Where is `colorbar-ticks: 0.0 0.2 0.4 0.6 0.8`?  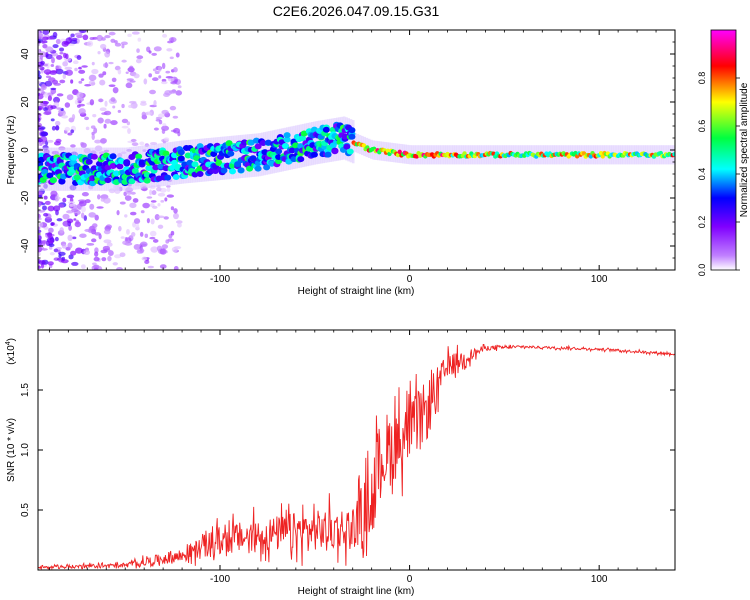 colorbar-ticks: 0.0 0.2 0.4 0.6 0.8 is located at coordinates (718, 174).